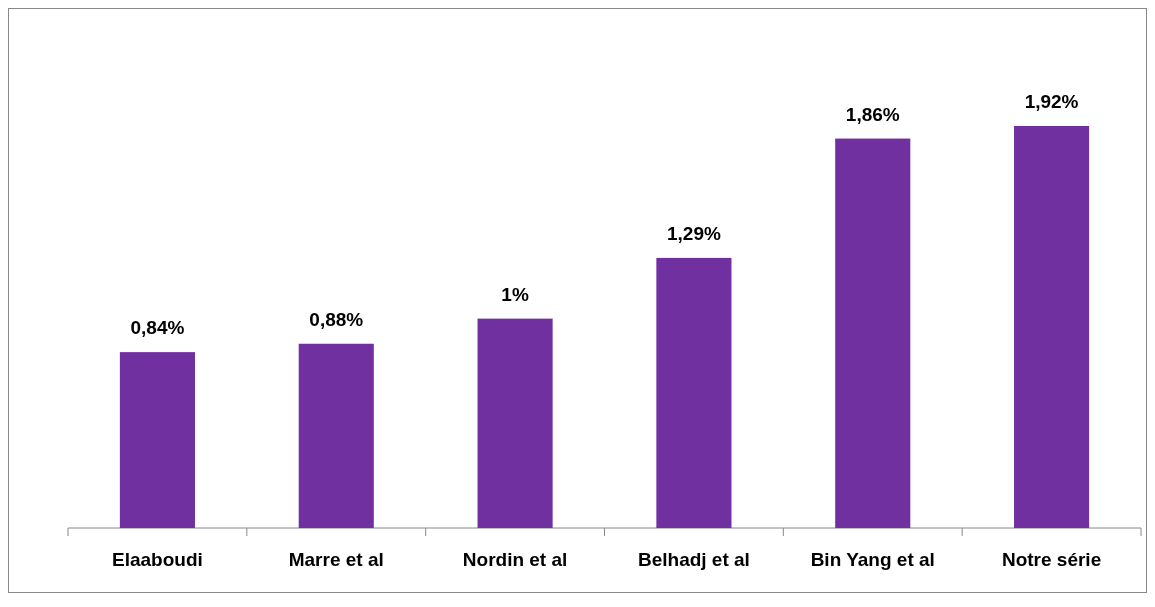  What do you see at coordinates (336, 559) in the screenshot?
I see `x-tick-label: Marre et al` at bounding box center [336, 559].